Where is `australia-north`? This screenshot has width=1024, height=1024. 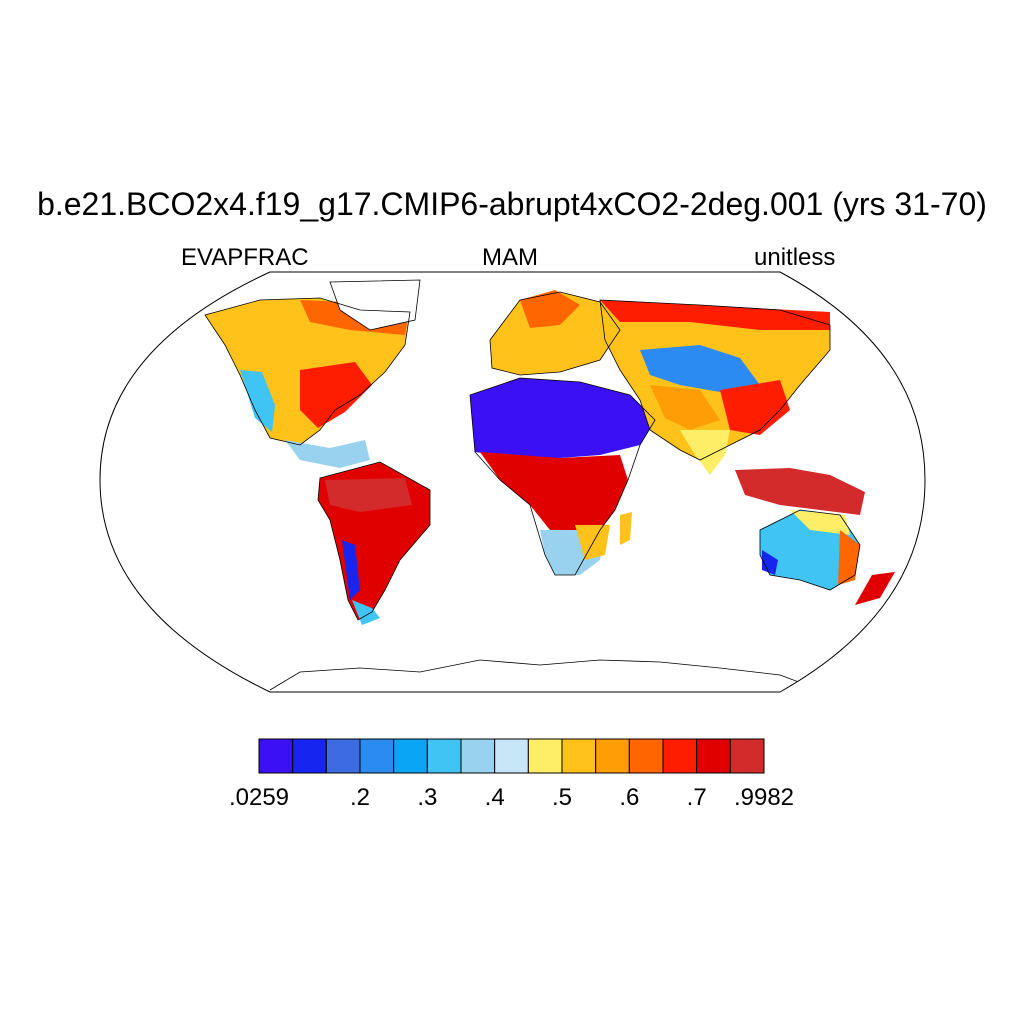 australia-north is located at coordinates (820, 522).